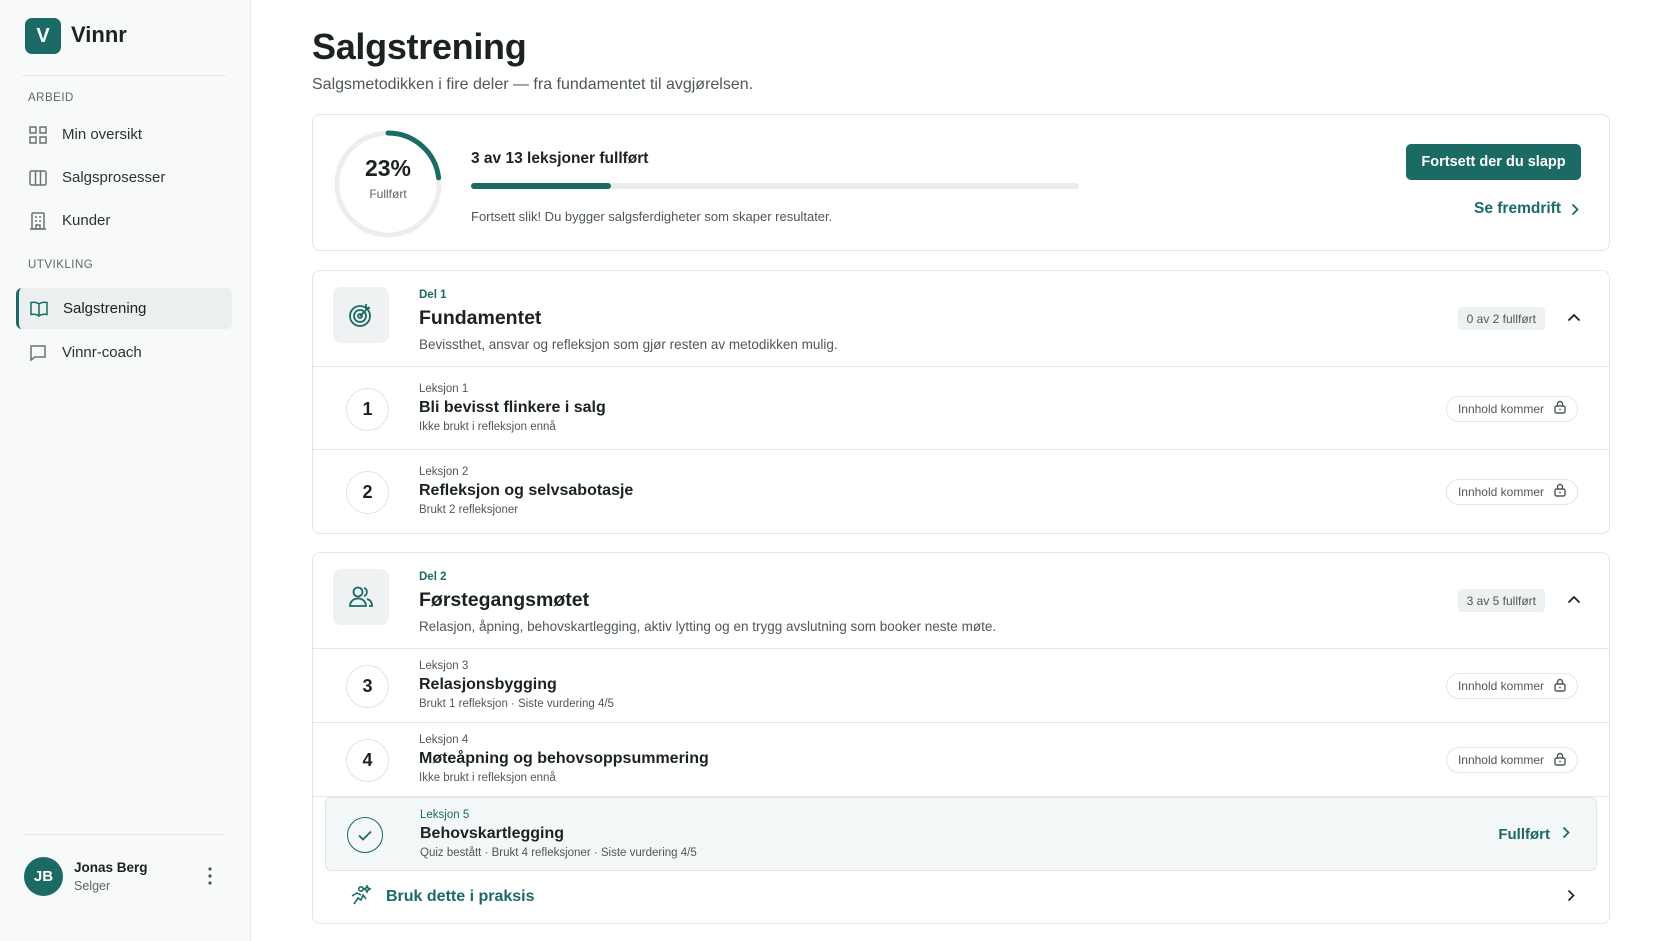  Describe the element at coordinates (1501, 318) in the screenshot. I see `section-badge: 0 av 2 fullført` at that location.